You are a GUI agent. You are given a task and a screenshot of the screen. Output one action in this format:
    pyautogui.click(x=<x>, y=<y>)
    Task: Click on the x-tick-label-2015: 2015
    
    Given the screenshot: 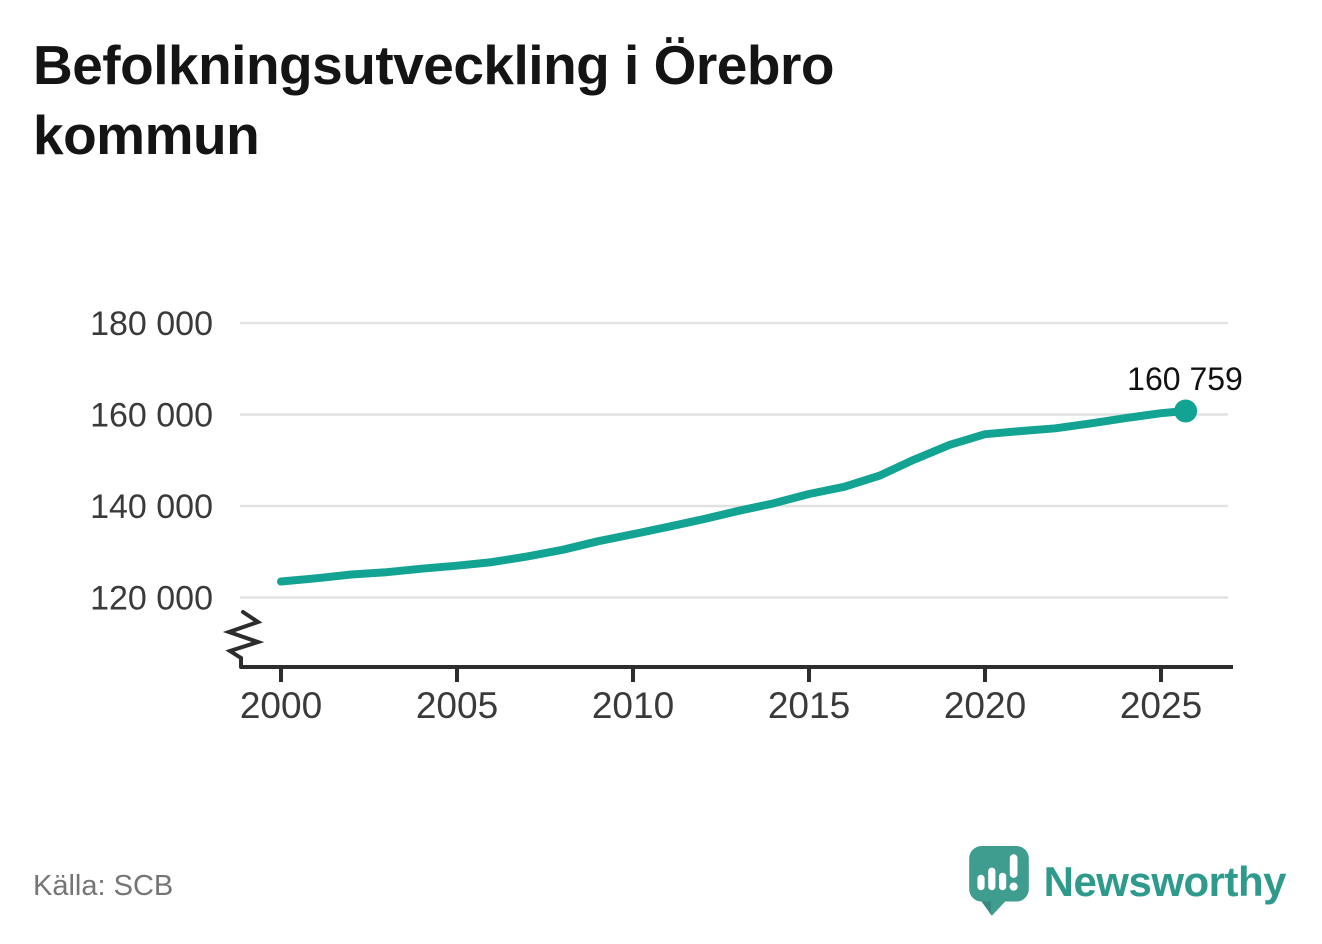 What is the action you would take?
    pyautogui.click(x=809, y=705)
    